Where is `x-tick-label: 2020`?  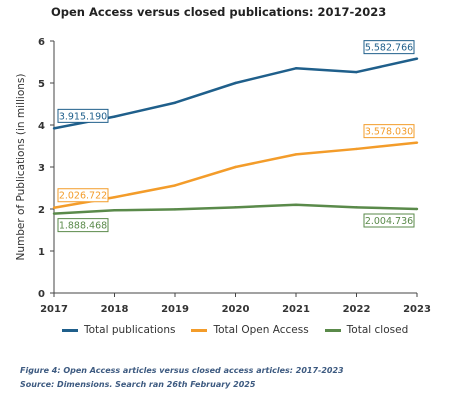
x-tick-label: 2020 is located at coordinates (236, 309).